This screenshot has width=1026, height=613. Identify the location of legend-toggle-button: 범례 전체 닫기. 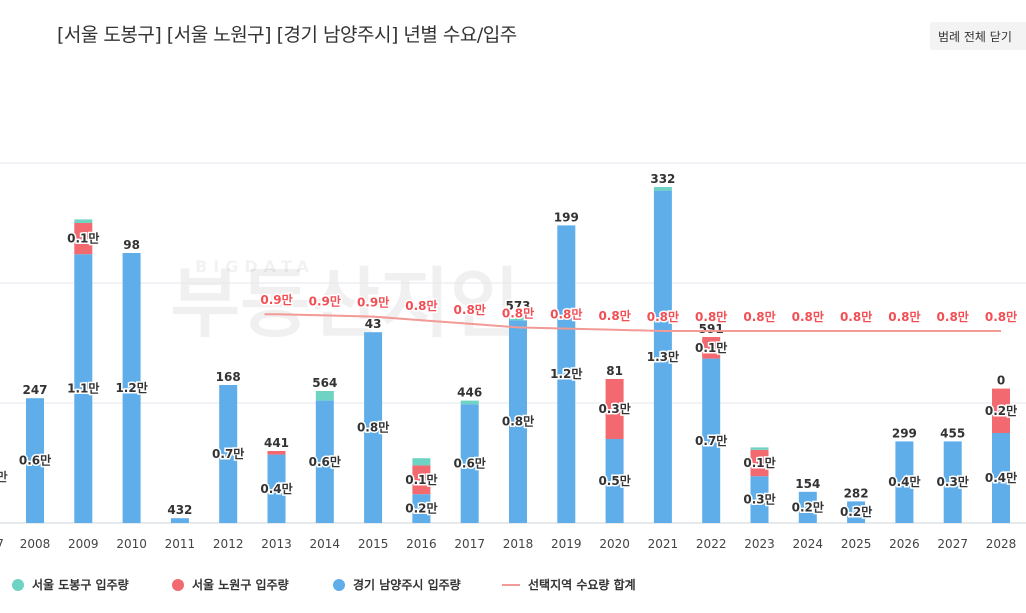
(978, 36).